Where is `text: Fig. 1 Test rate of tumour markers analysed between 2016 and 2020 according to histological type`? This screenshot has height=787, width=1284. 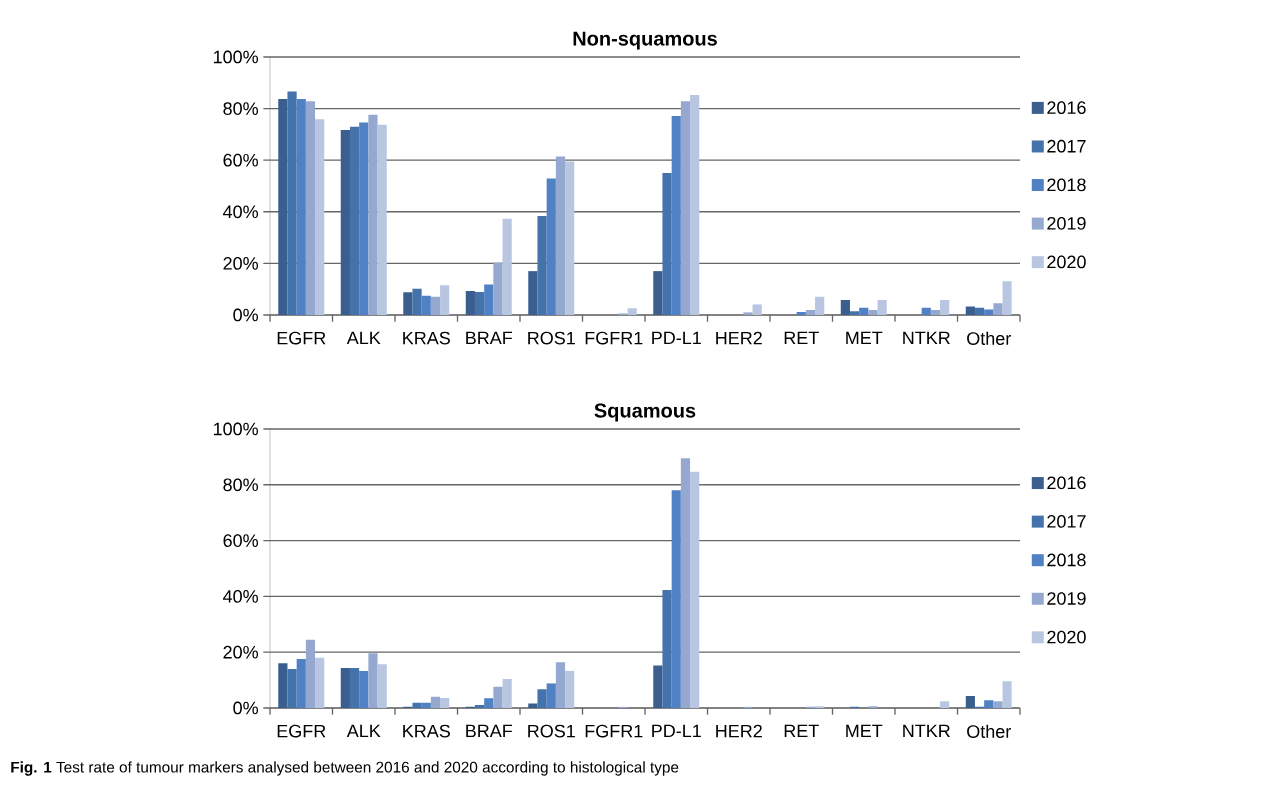 text: Fig. 1 Test rate of tumour markers analysed between 2016 and 2020 according to histological type is located at coordinates (345, 768).